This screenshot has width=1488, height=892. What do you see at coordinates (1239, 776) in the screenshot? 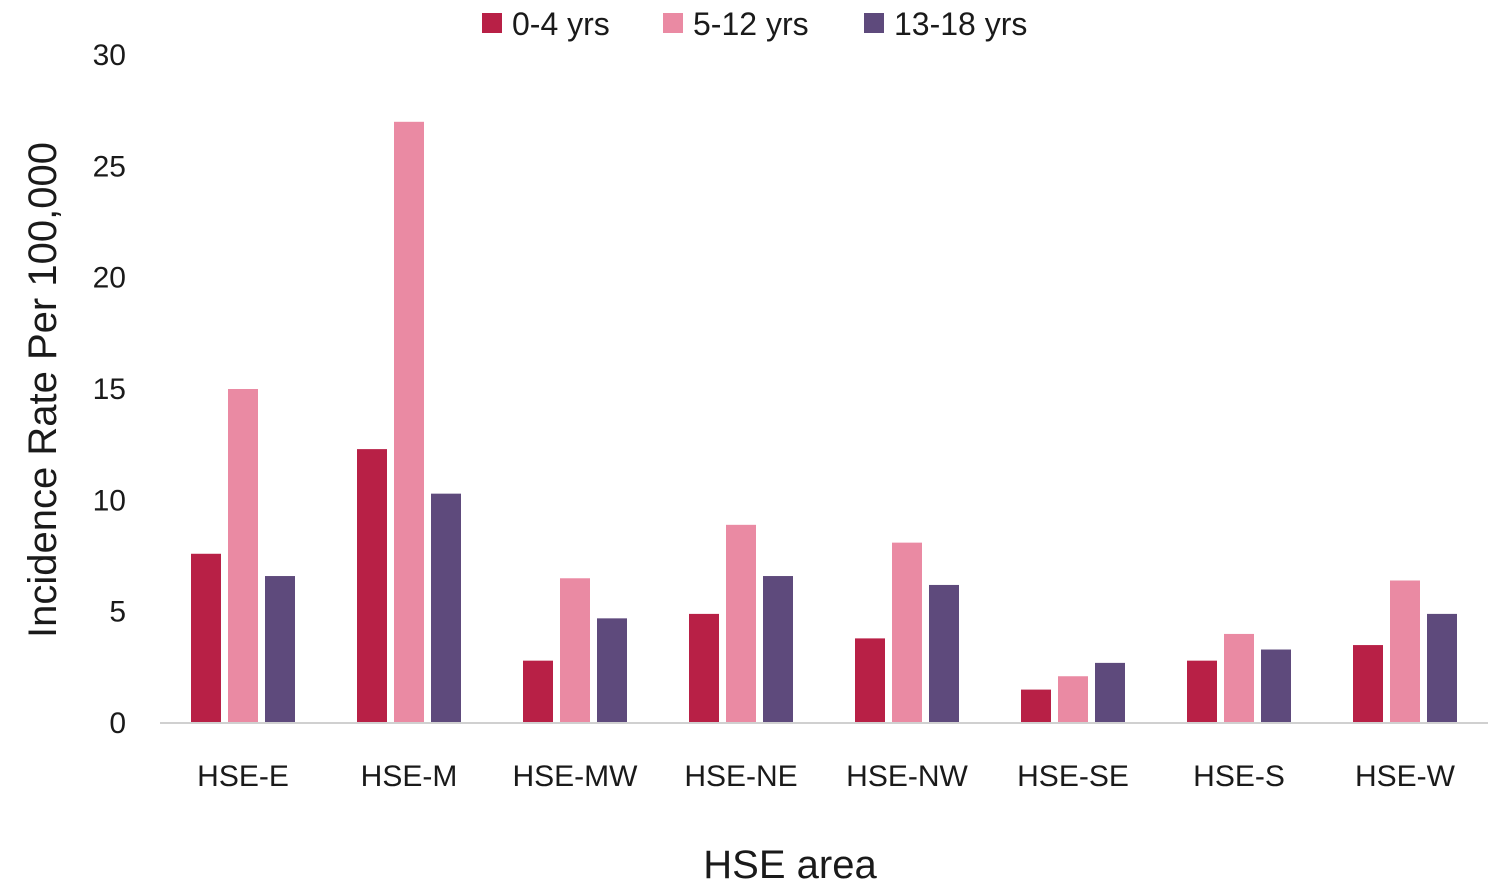
I see `x-tick-label: HSE-S` at bounding box center [1239, 776].